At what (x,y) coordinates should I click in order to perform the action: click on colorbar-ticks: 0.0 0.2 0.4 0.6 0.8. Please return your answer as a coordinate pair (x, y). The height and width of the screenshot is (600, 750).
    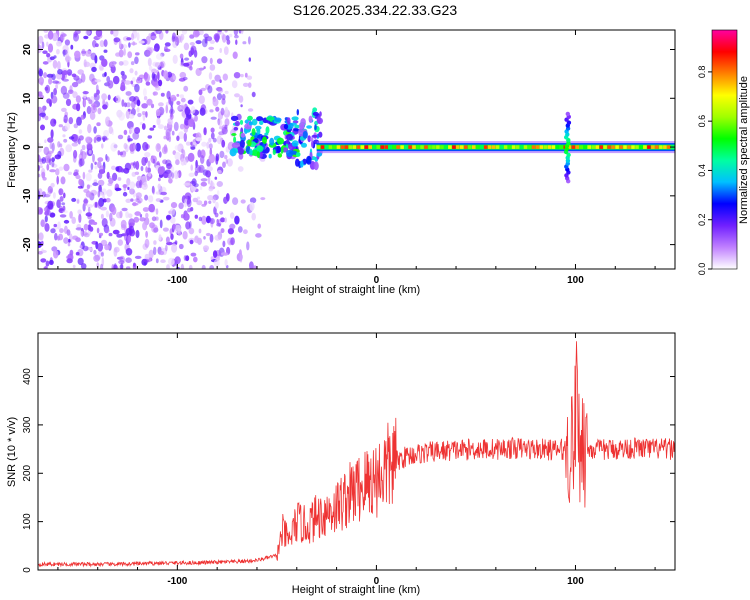
    Looking at the image, I should click on (704, 171).